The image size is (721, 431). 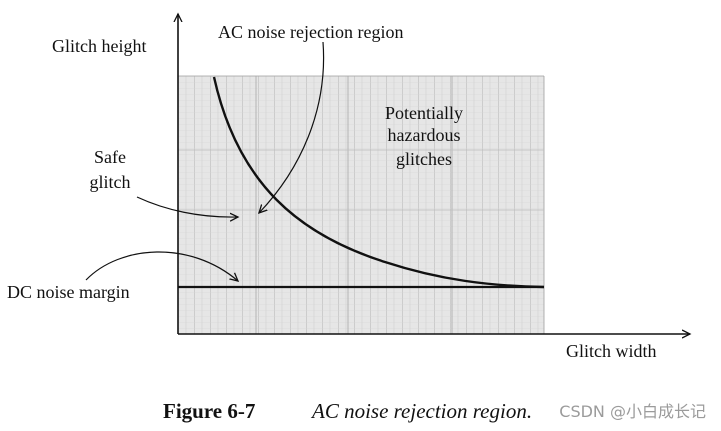 What do you see at coordinates (110, 157) in the screenshot?
I see `safe-label-line1: Safe` at bounding box center [110, 157].